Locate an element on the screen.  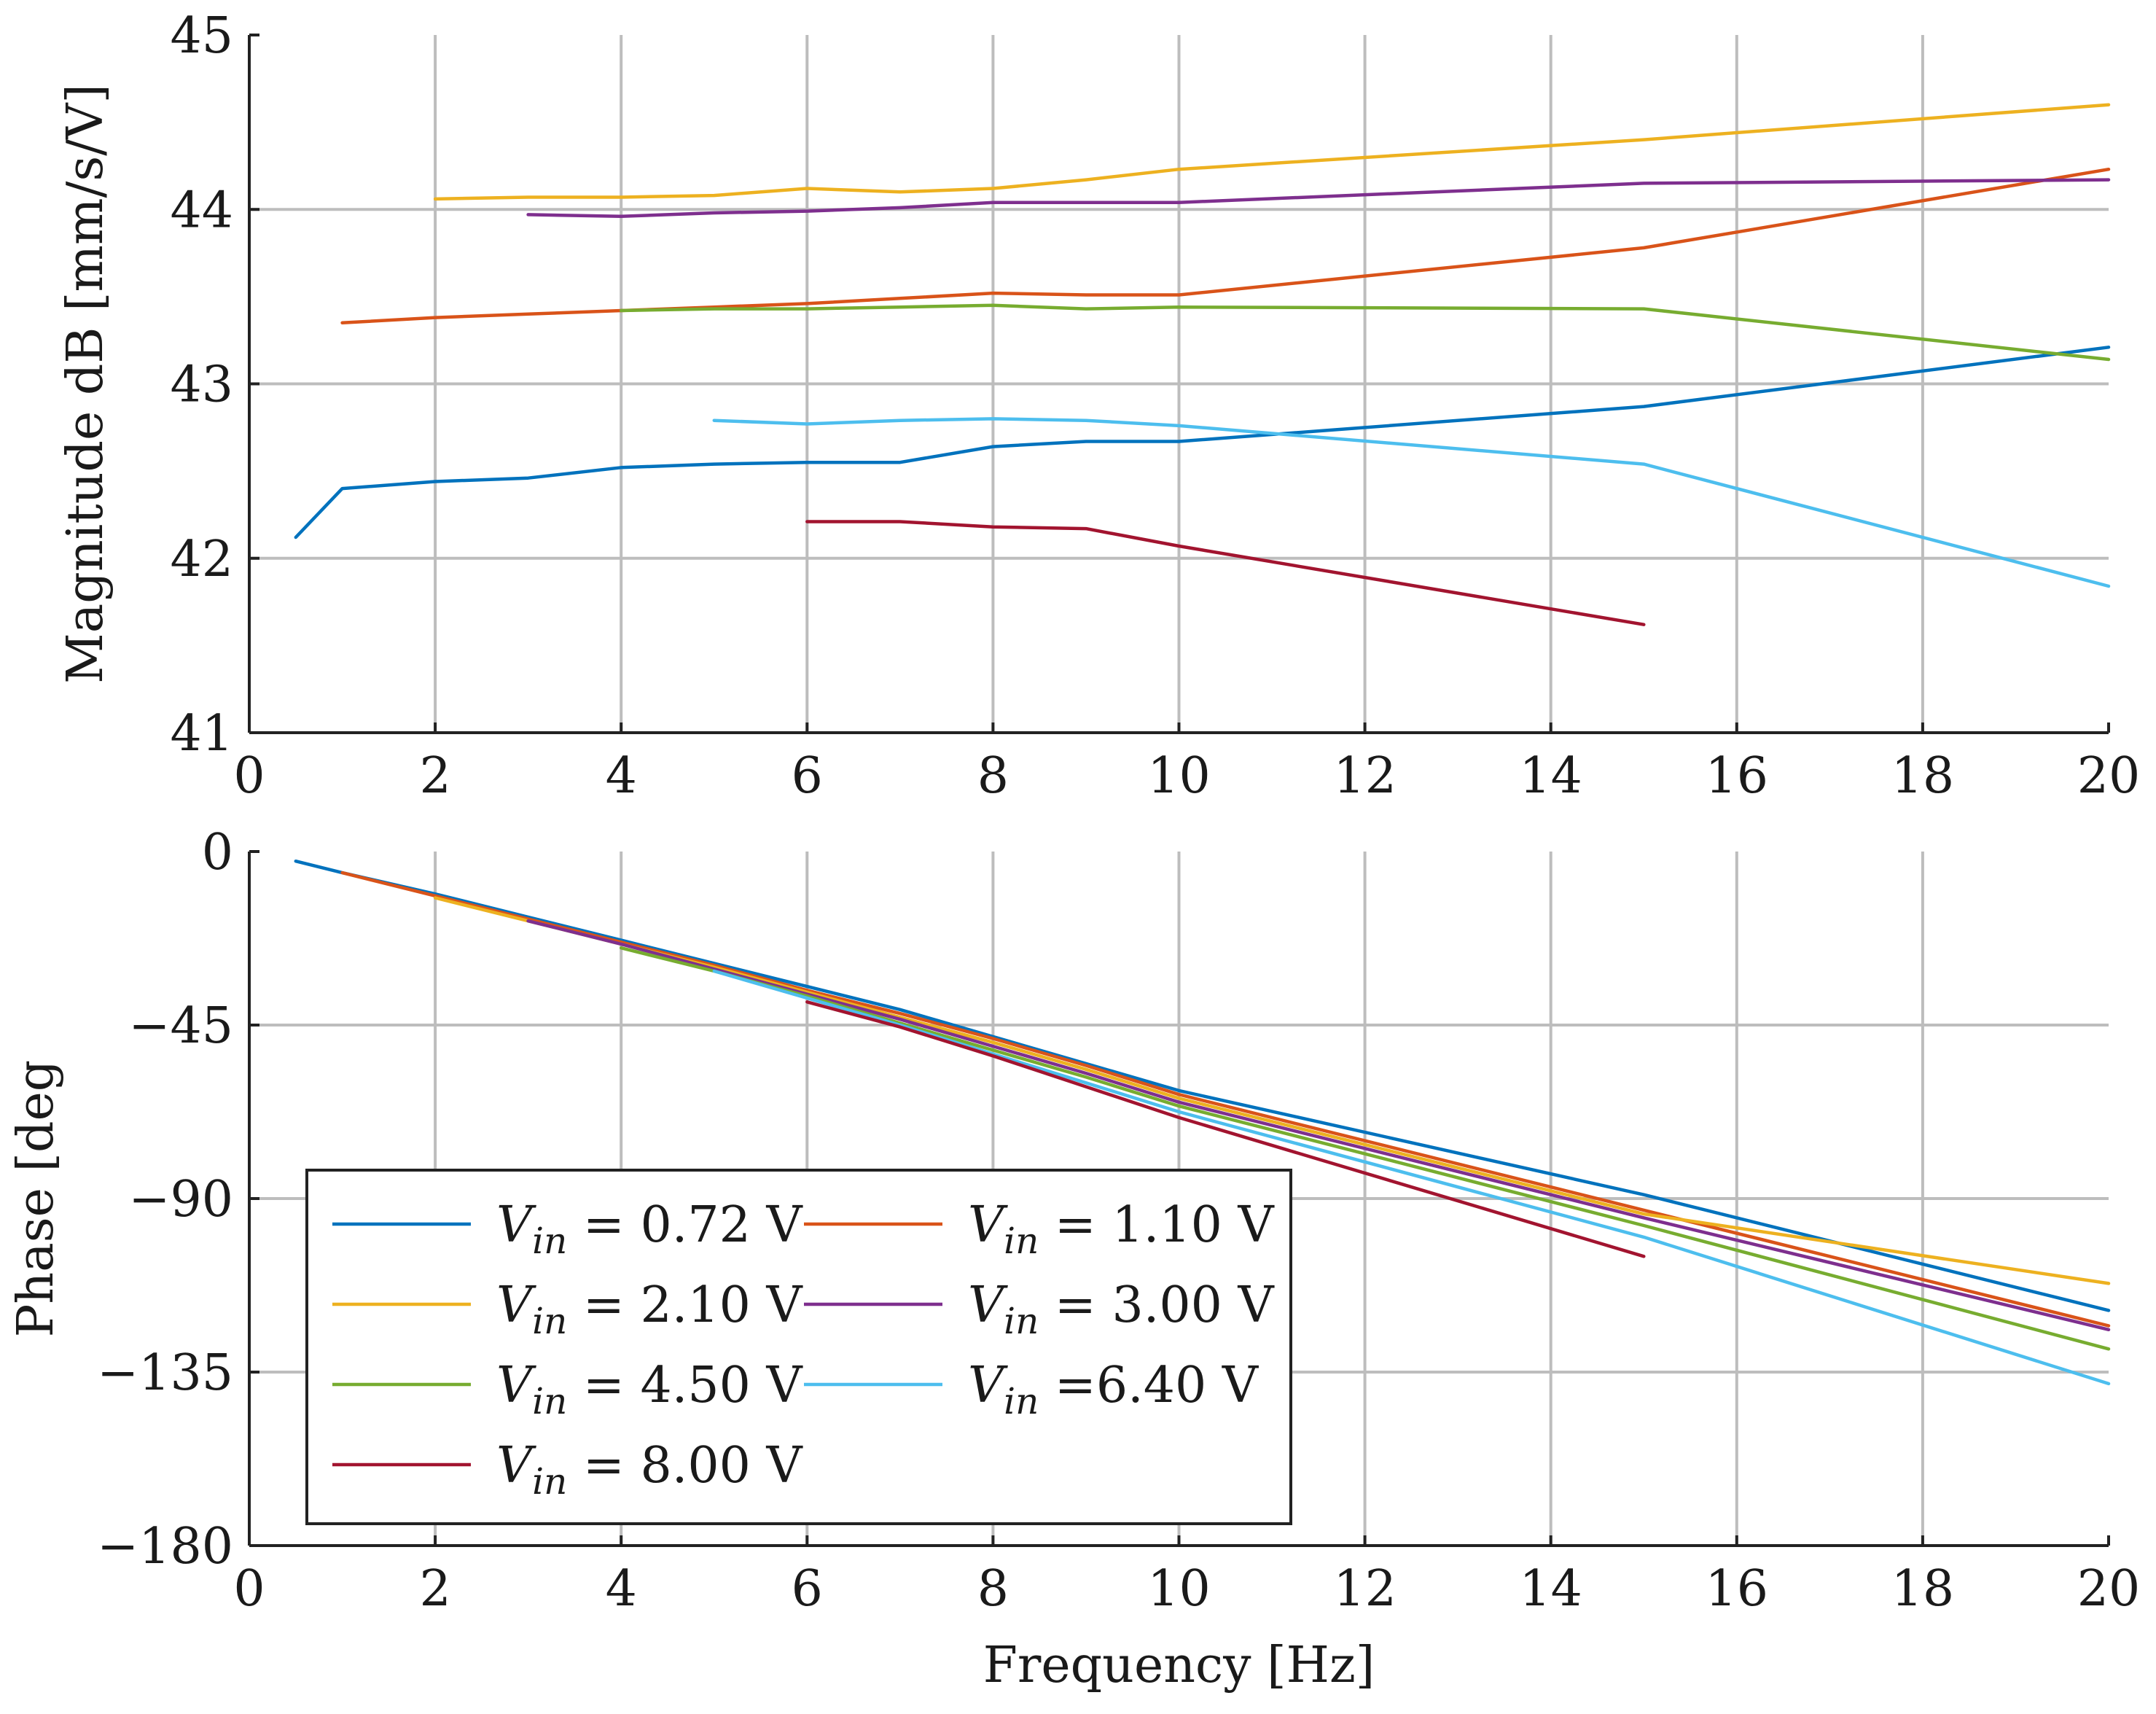
legend-label: Vin = 3.00 V is located at coordinates (1122, 1309).